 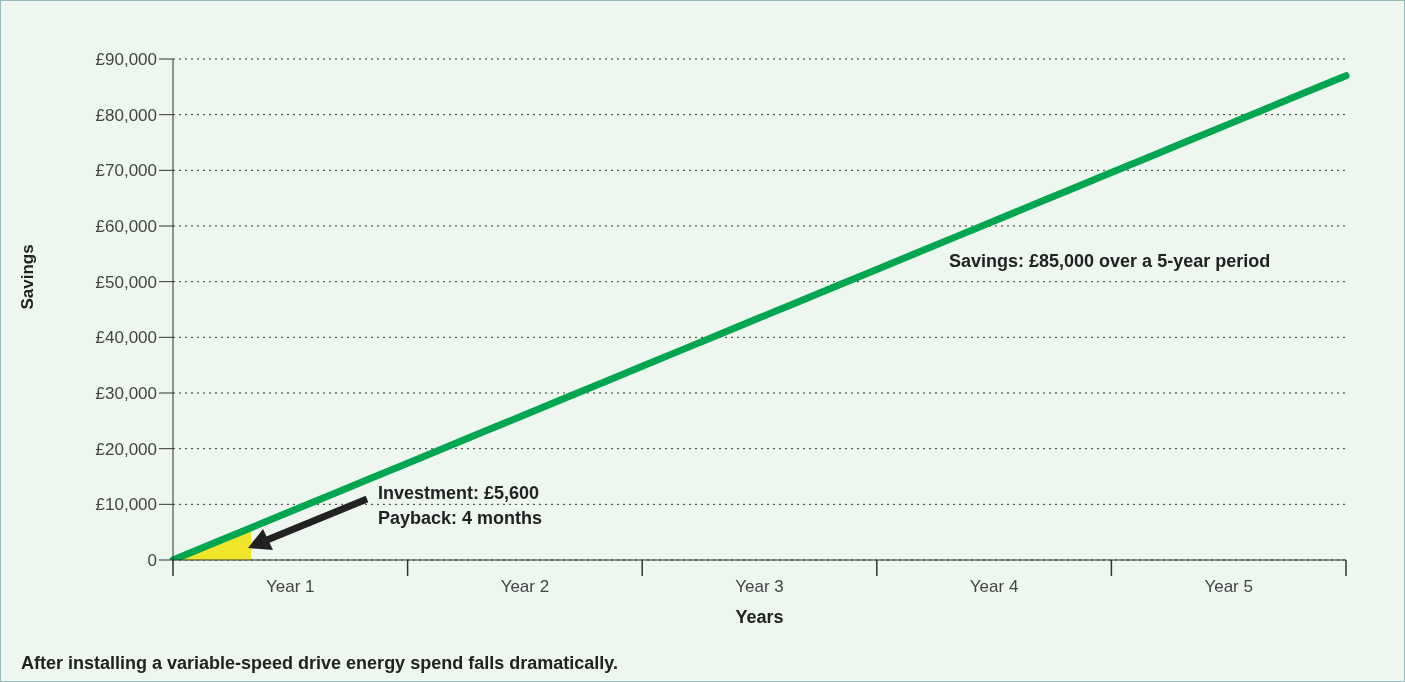 What do you see at coordinates (152, 561) in the screenshot?
I see `y-tick-label: 0` at bounding box center [152, 561].